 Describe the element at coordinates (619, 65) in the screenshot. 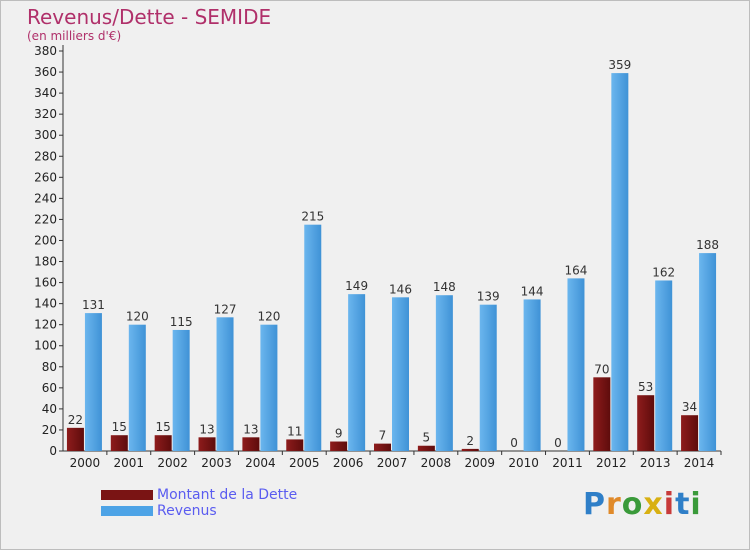

I see `data-label-revenue: 359` at that location.